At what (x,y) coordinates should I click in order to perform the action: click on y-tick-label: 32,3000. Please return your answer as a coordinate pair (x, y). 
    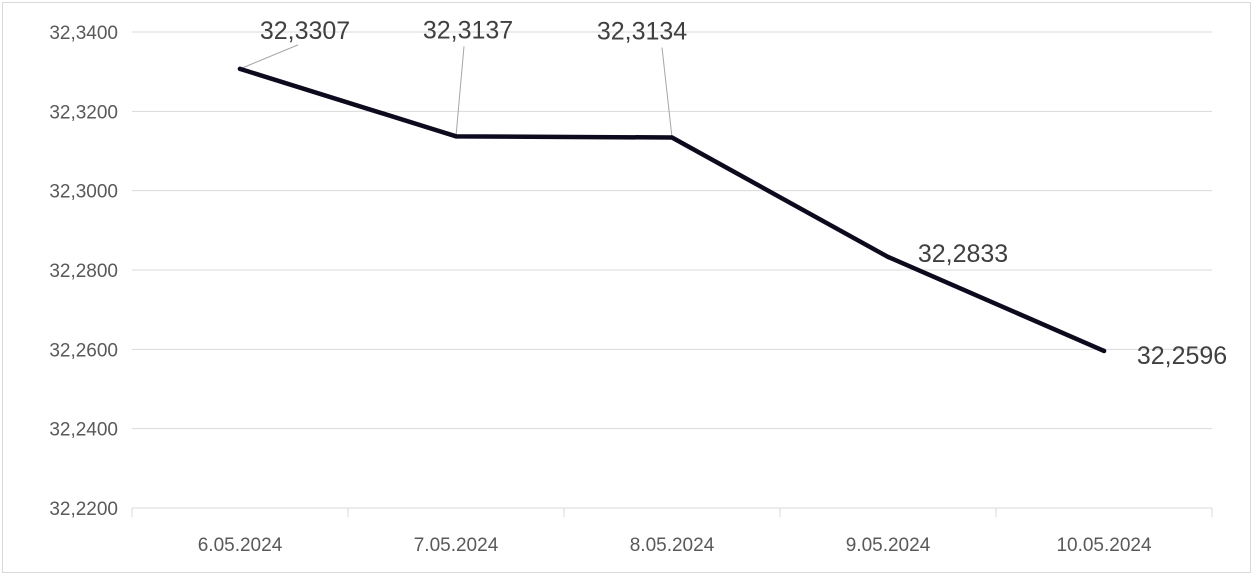
    Looking at the image, I should click on (83, 192).